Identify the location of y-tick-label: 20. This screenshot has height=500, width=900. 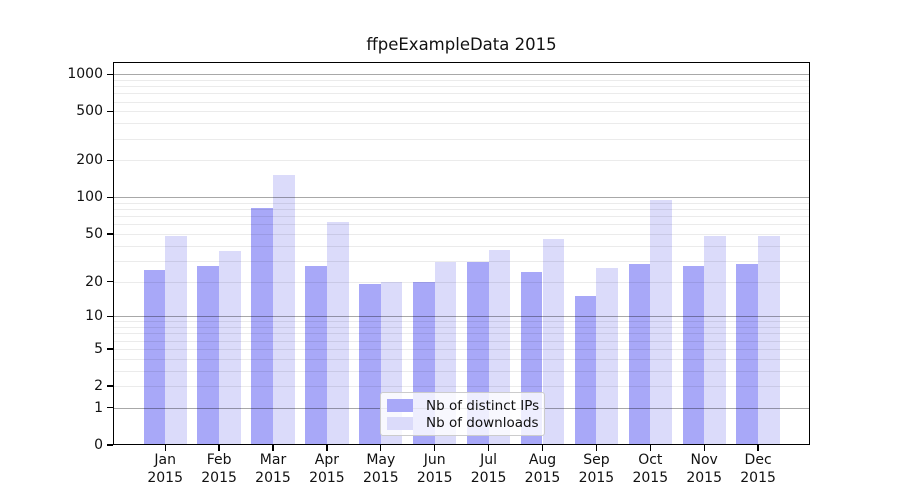
(94, 281).